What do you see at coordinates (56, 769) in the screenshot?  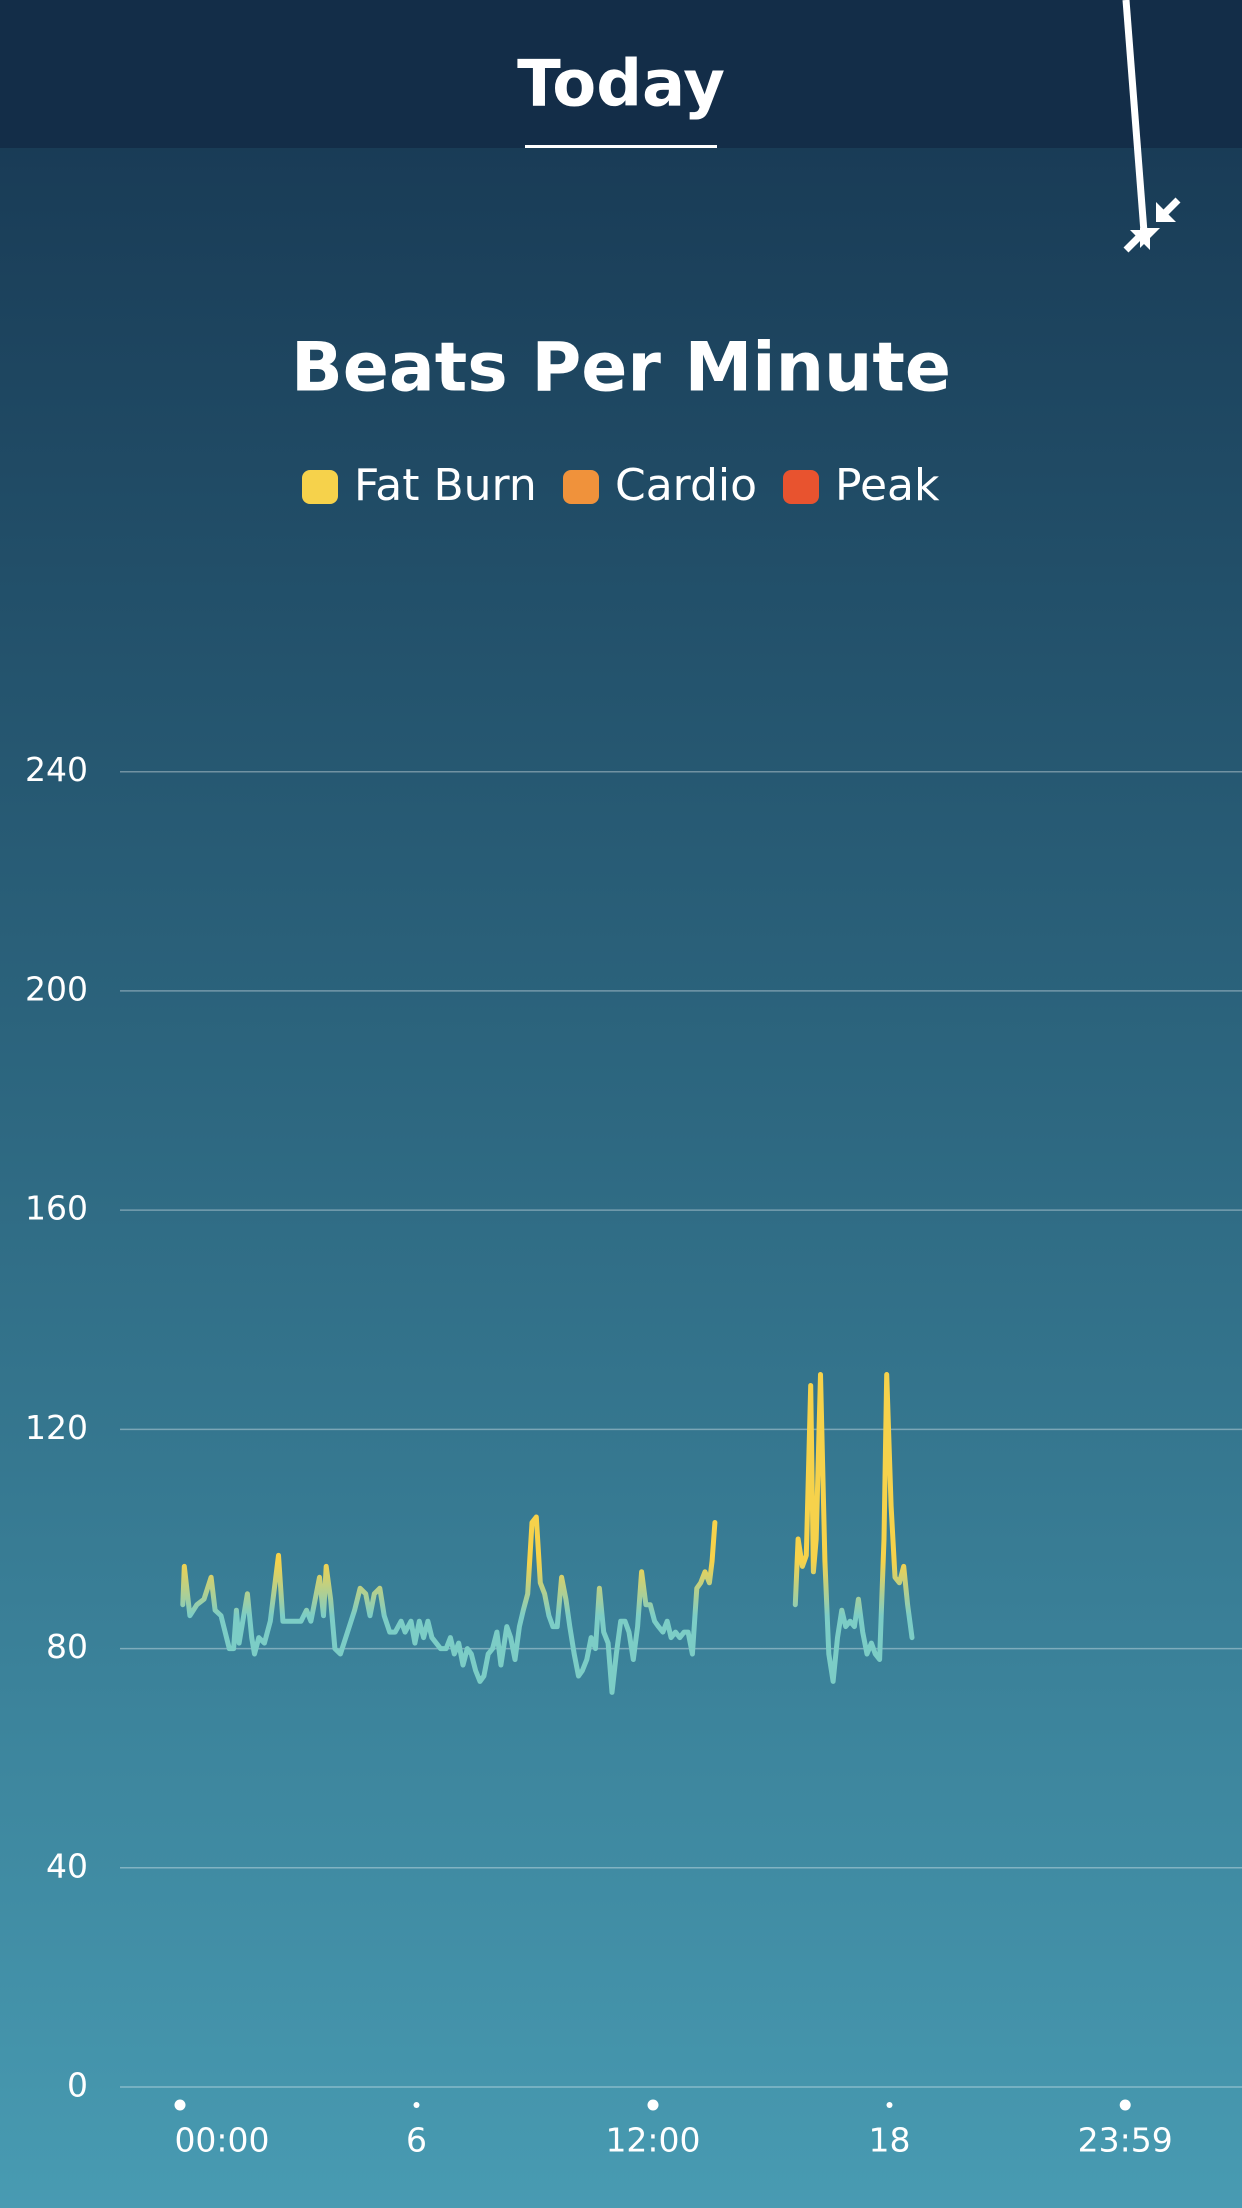 I see `y-tick-label: 240` at bounding box center [56, 769].